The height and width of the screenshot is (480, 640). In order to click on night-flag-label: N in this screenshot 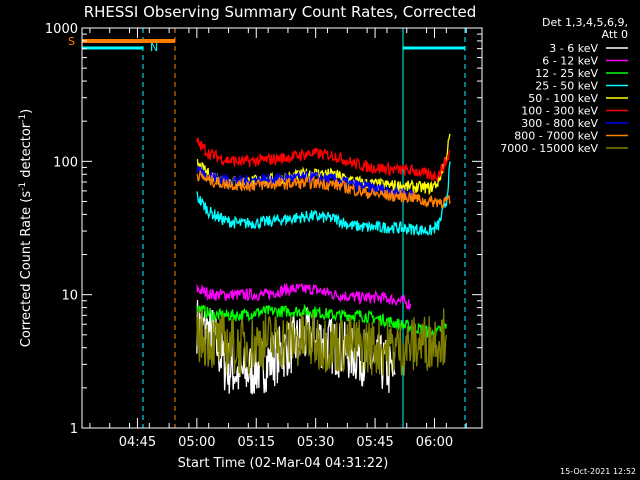, I will do `click(154, 47)`.